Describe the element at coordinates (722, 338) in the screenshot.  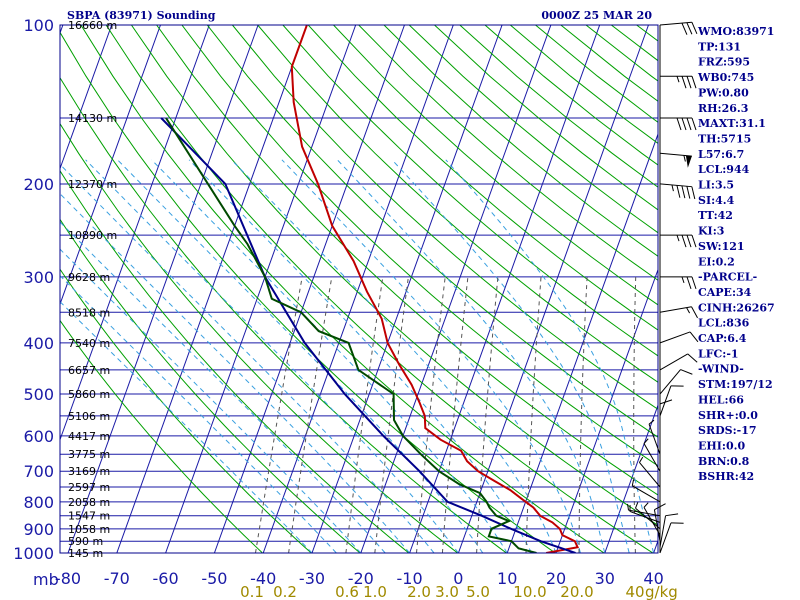
I see `index-entry: CAP:6.4` at that location.